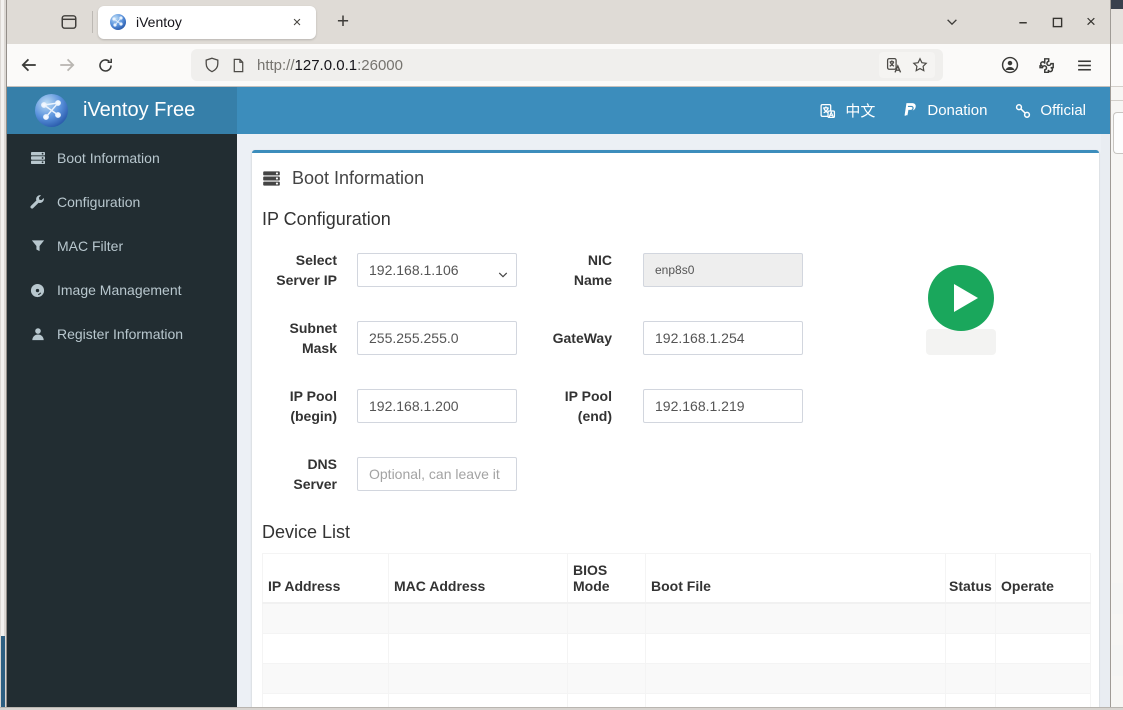 The image size is (1123, 710). Describe the element at coordinates (306, 270) in the screenshot. I see `select-server-ip-label: Select Server IP` at that location.